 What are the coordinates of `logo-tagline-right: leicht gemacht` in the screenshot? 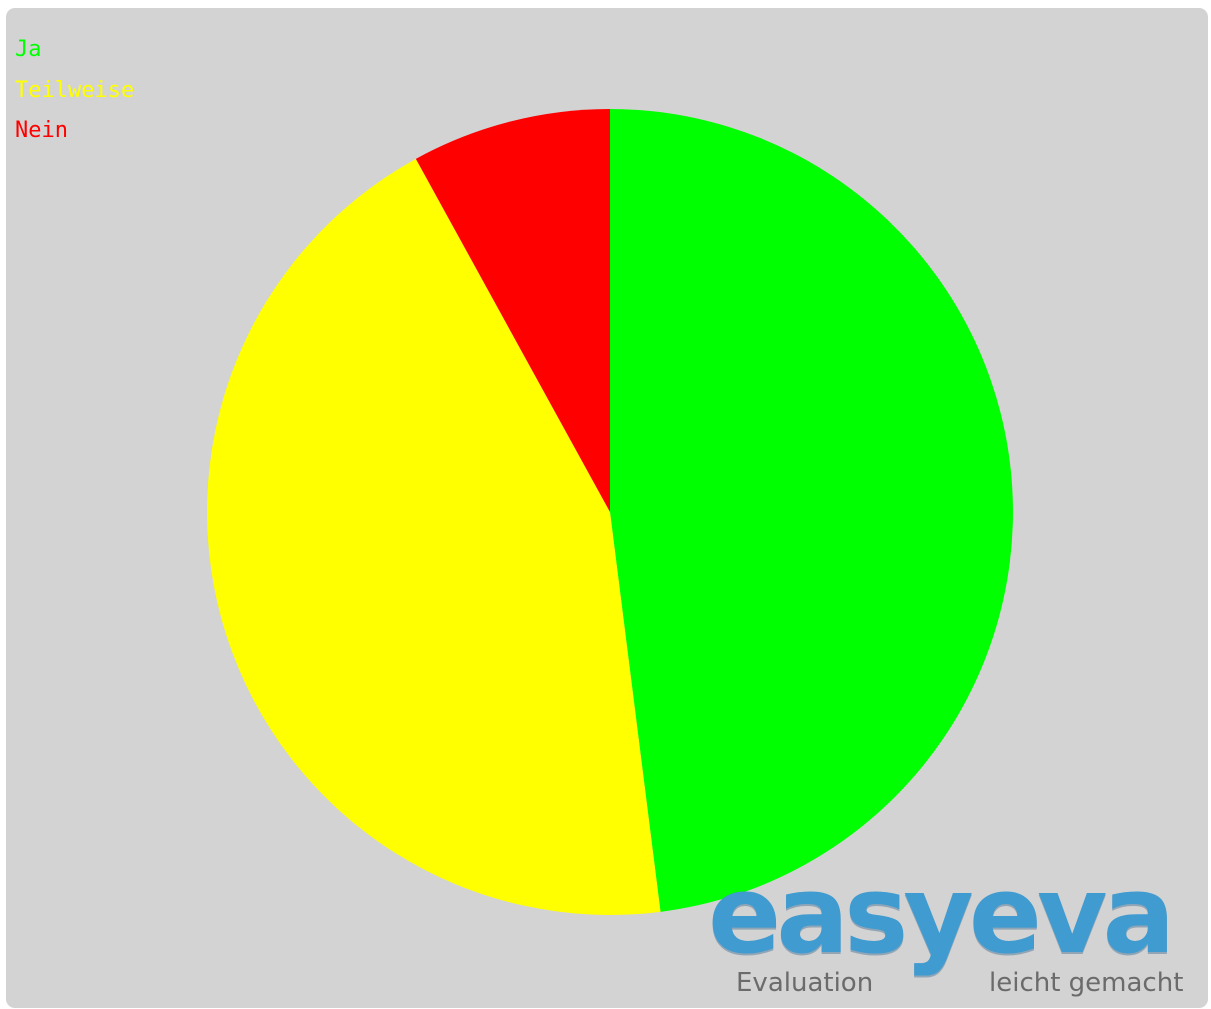 It's located at (1086, 983).